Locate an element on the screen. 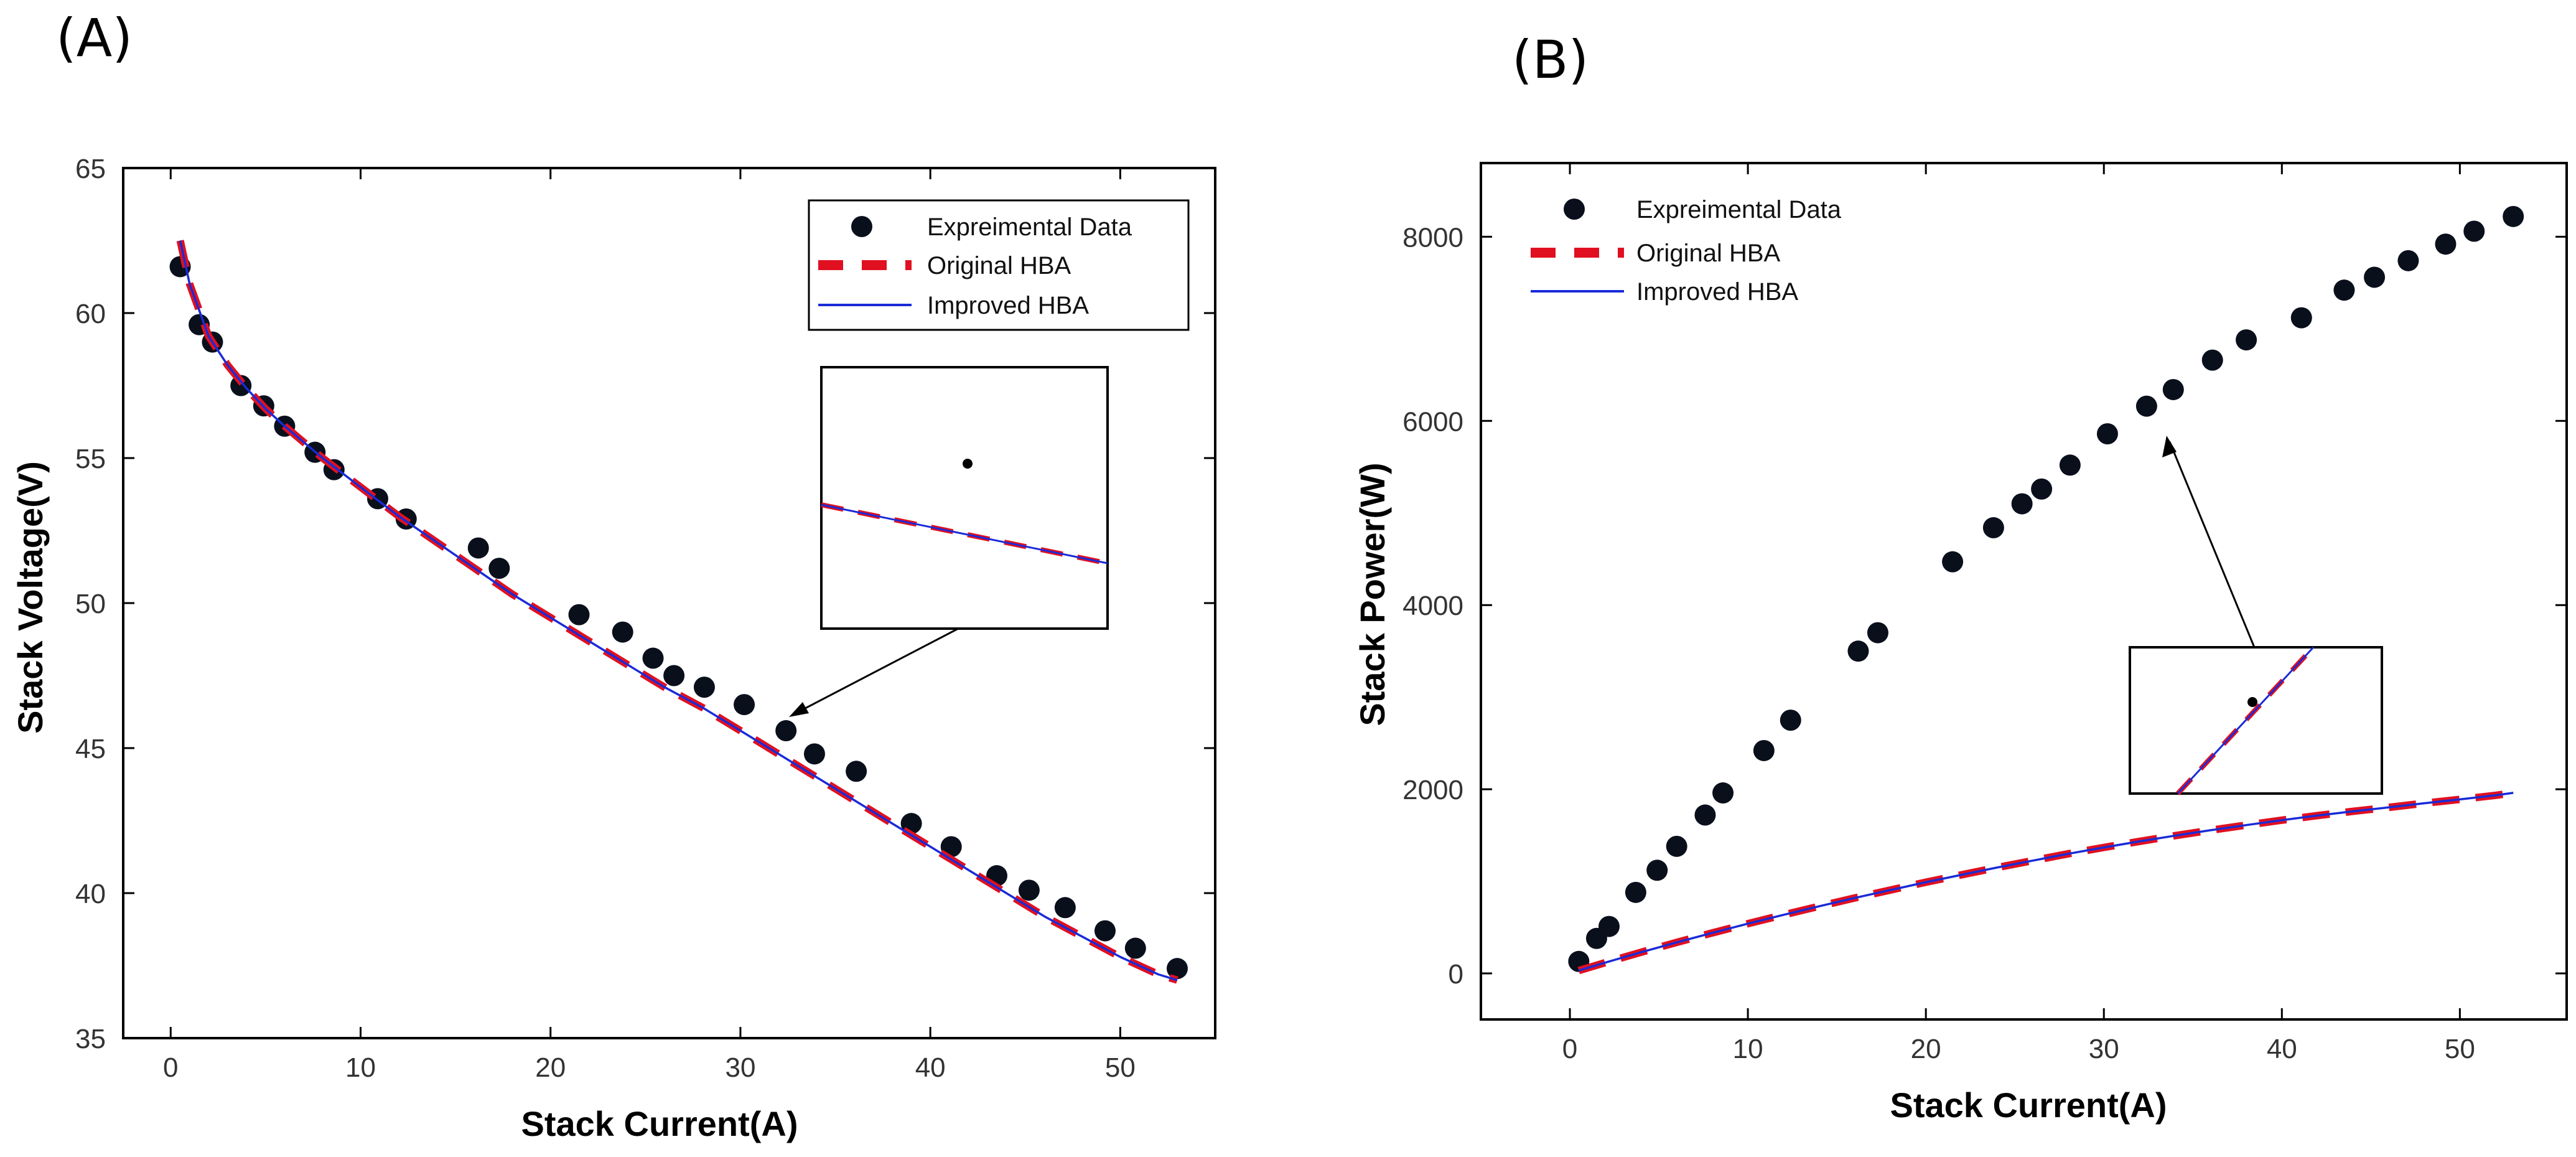  inset-b-box is located at coordinates (2256, 720).